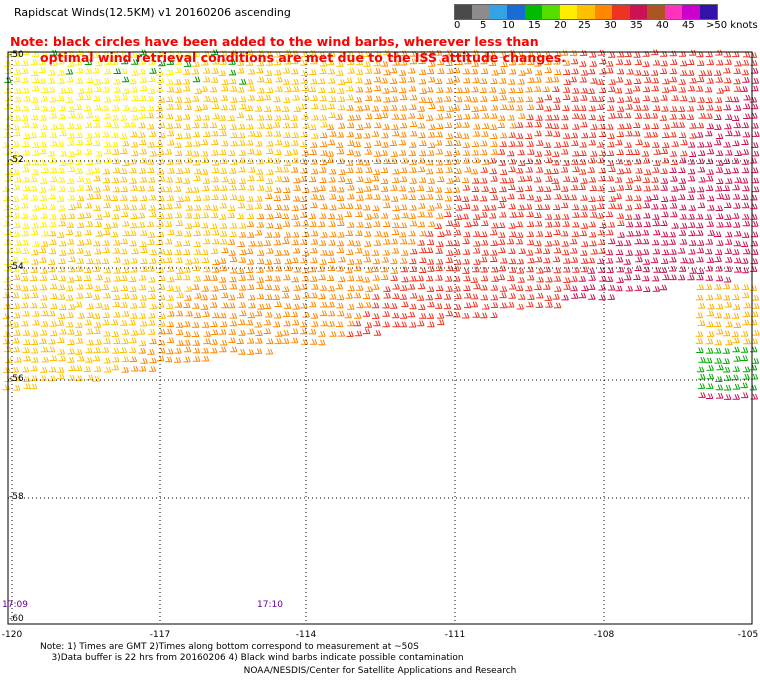 This screenshot has width=760, height=688. Describe the element at coordinates (688, 25) in the screenshot. I see `legend-label-45: 45` at that location.